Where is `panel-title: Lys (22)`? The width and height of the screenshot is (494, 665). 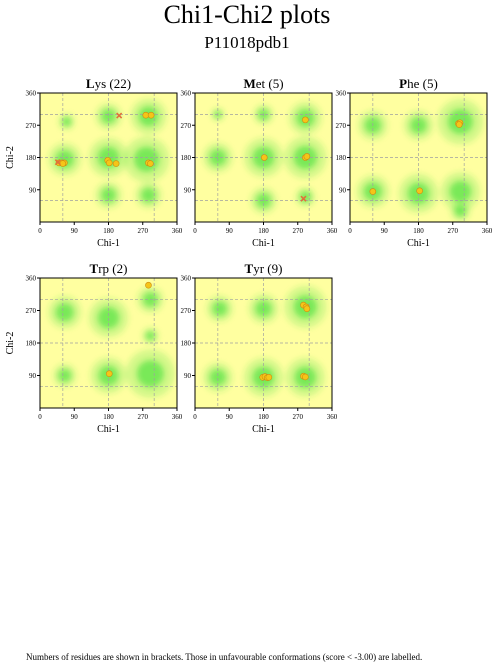
panel-title: Lys (22) is located at coordinates (108, 83).